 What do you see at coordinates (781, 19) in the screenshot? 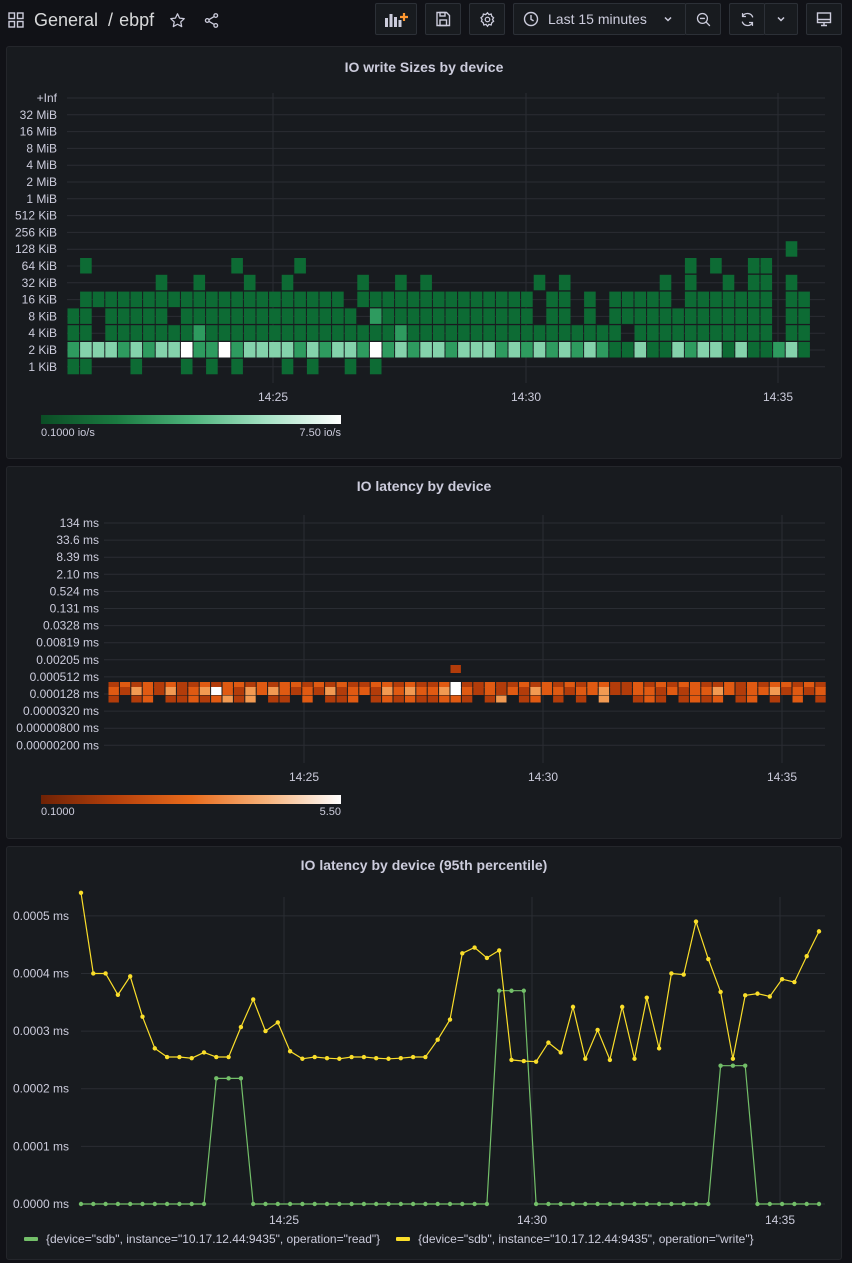
I see `refresh-interval-dropdown` at bounding box center [781, 19].